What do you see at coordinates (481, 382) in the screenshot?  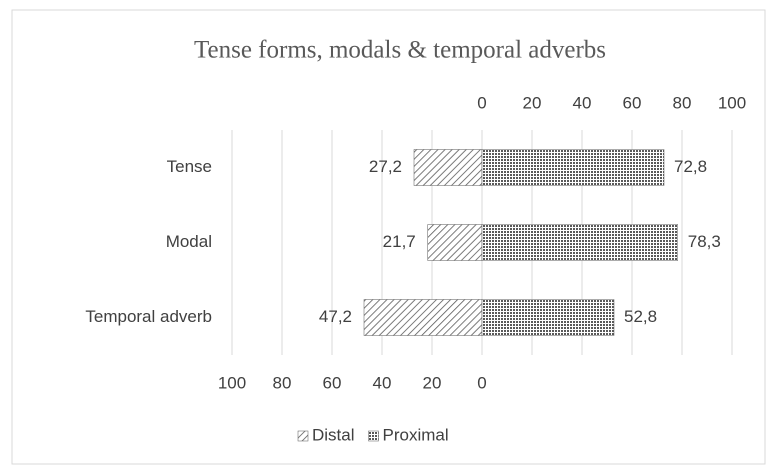 I see `x2-tick-label: 0` at bounding box center [481, 382].